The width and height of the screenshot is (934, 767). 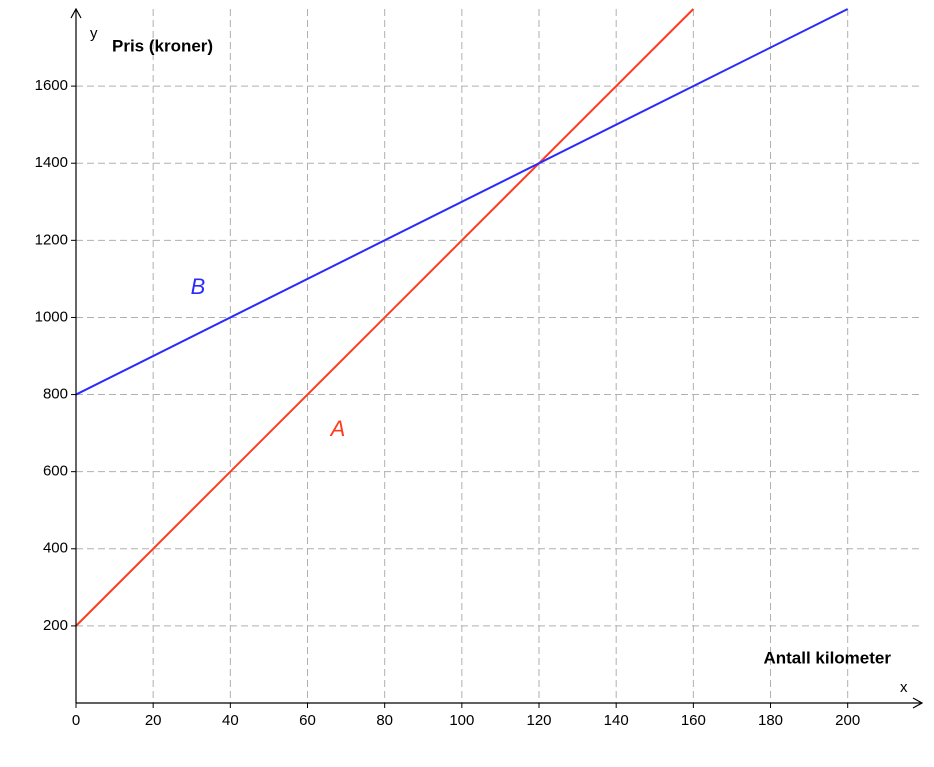 What do you see at coordinates (770, 720) in the screenshot?
I see `x-tick-label: 180` at bounding box center [770, 720].